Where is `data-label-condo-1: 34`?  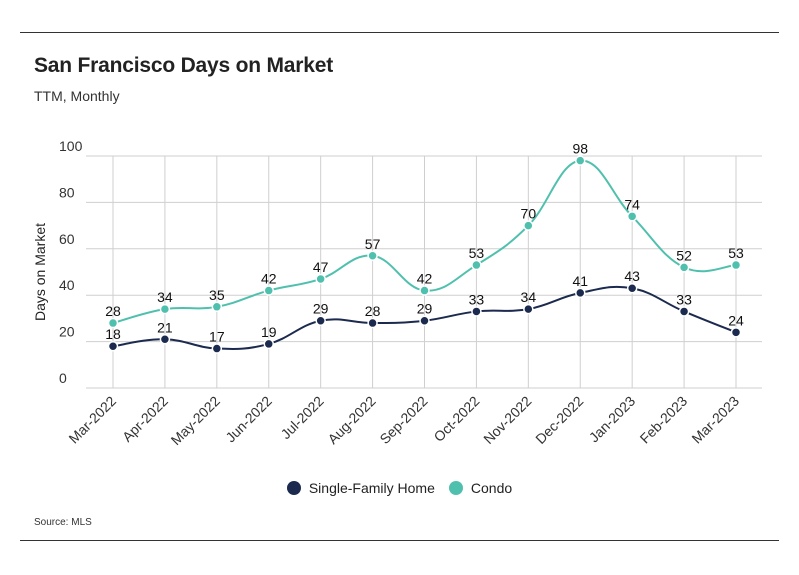
data-label-condo-1: 34 is located at coordinates (165, 297).